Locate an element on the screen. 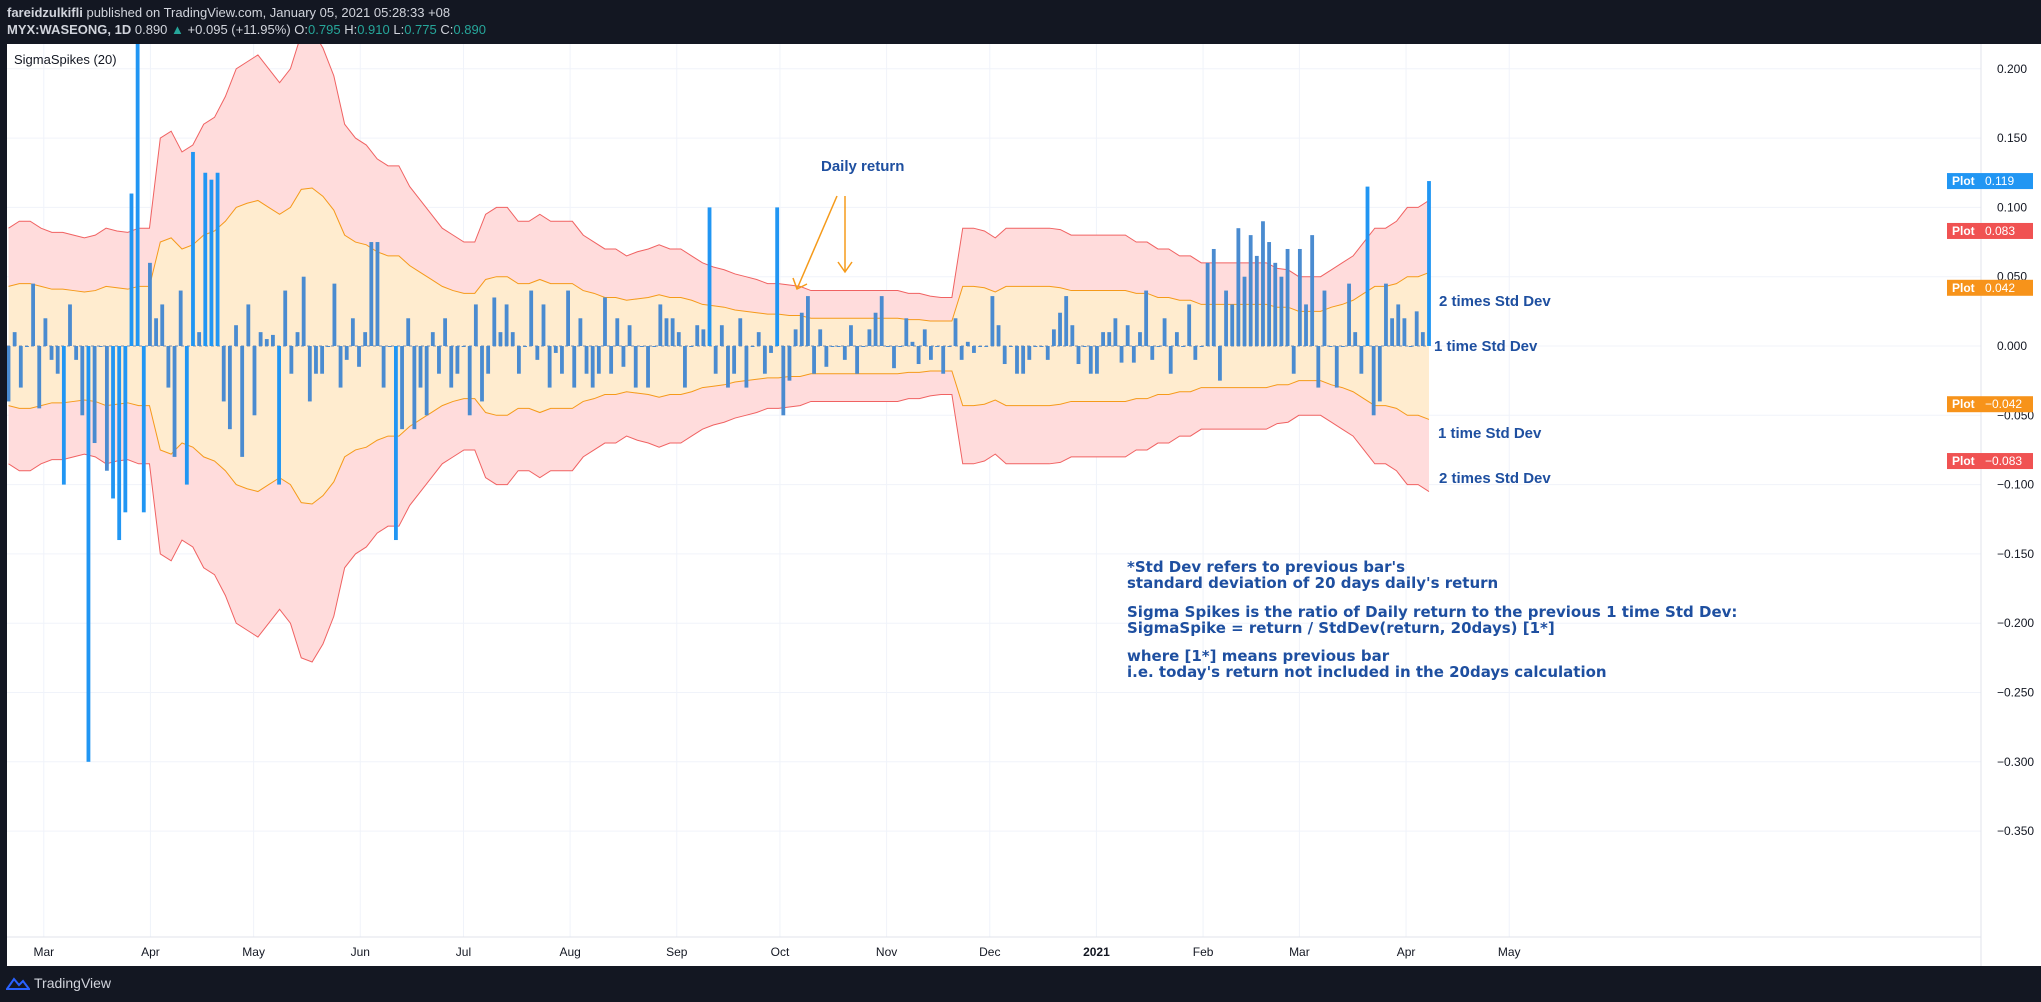  x-tick-label: Nov is located at coordinates (886, 952).